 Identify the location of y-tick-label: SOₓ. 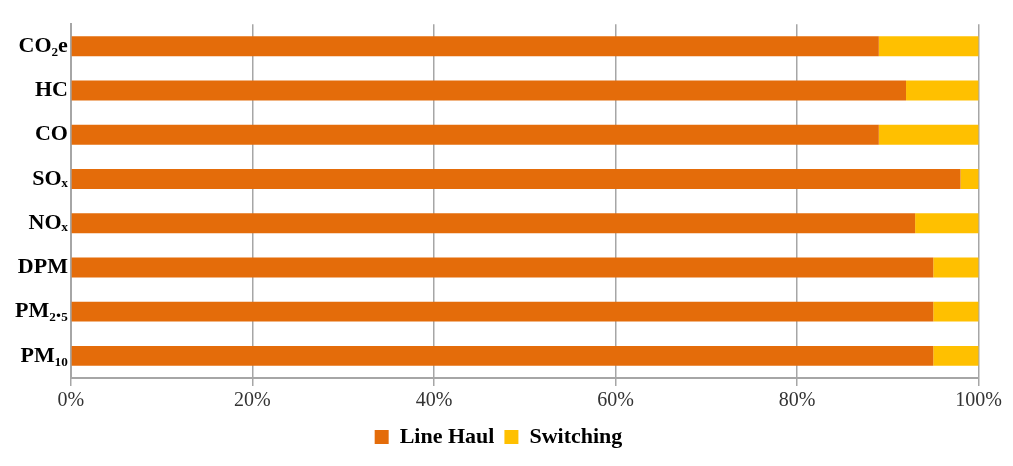
(50, 177).